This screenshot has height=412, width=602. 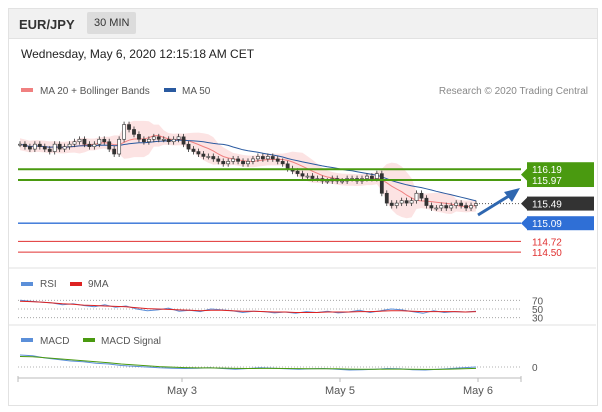 What do you see at coordinates (538, 301) in the screenshot?
I see `rsi-tick-label: 70` at bounding box center [538, 301].